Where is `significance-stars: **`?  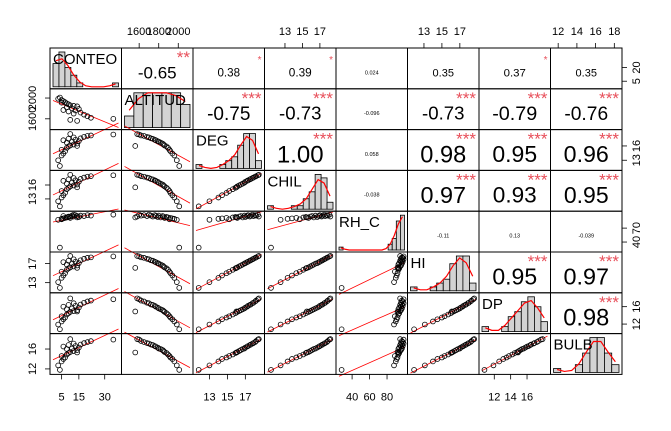 significance-stars: ** is located at coordinates (184, 57).